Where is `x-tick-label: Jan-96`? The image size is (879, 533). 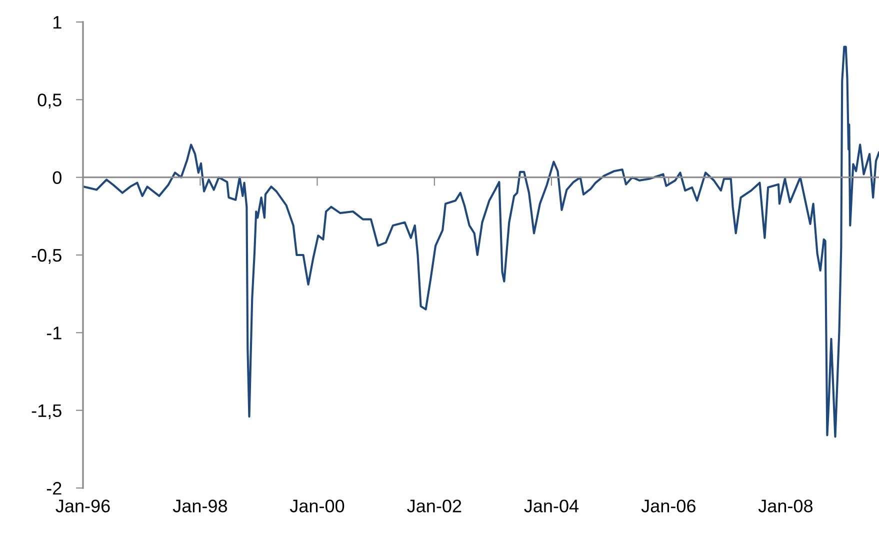 x-tick-label: Jan-96 is located at coordinates (83, 506).